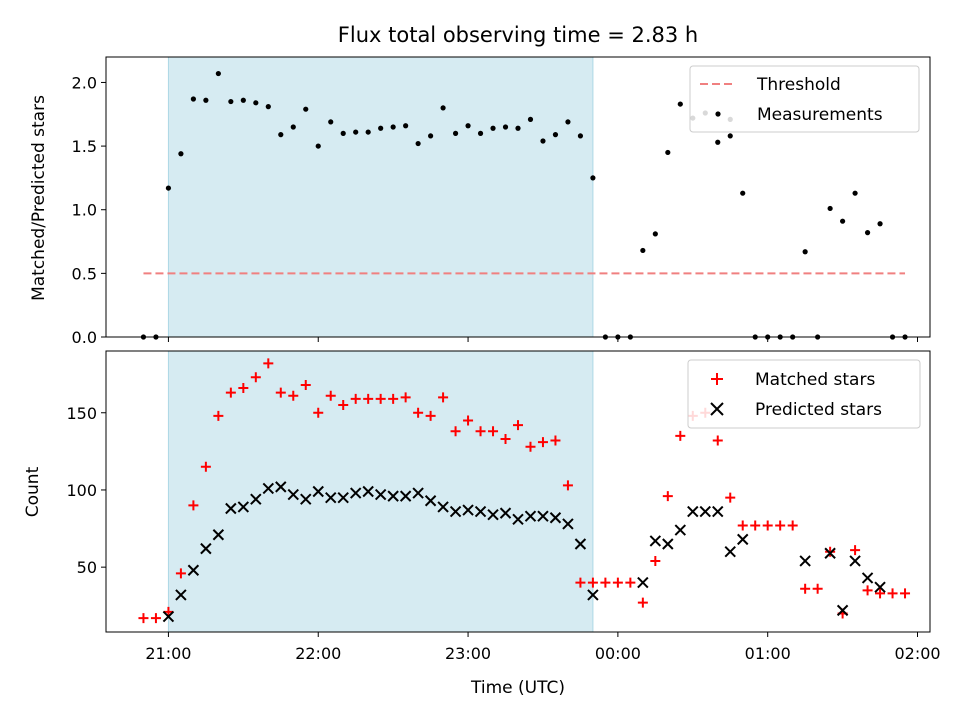 This screenshot has width=960, height=720. I want to click on x-axis-label: Time (UTC), so click(517, 688).